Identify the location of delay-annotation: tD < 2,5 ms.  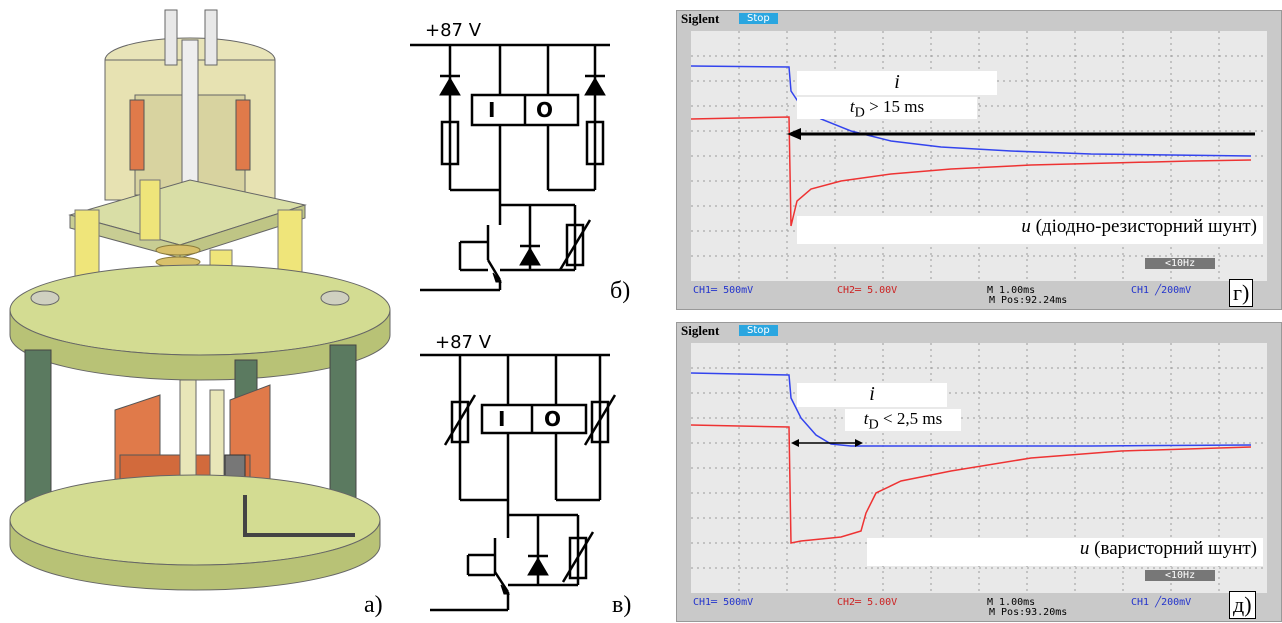
(903, 420).